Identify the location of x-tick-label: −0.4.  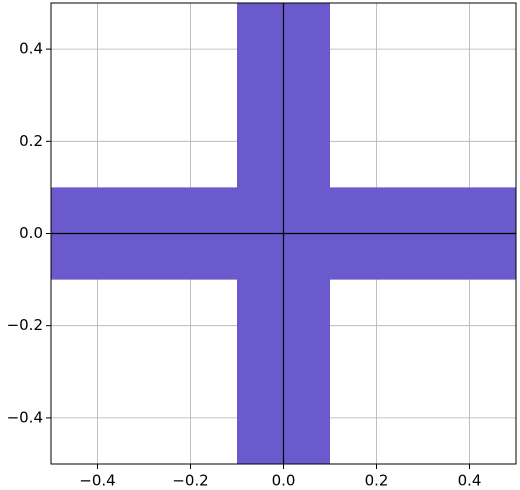
(97, 481).